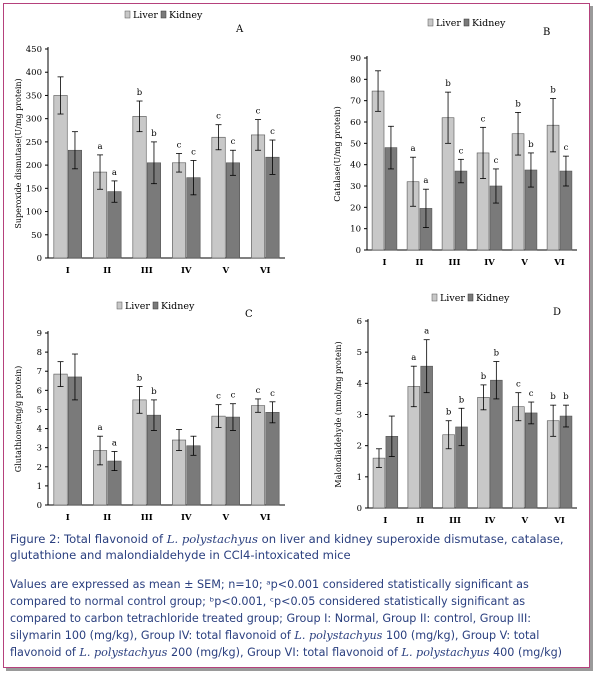 The height and width of the screenshot is (673, 595). Describe the element at coordinates (355, 102) in the screenshot. I see `y-tick-label: 70` at that location.